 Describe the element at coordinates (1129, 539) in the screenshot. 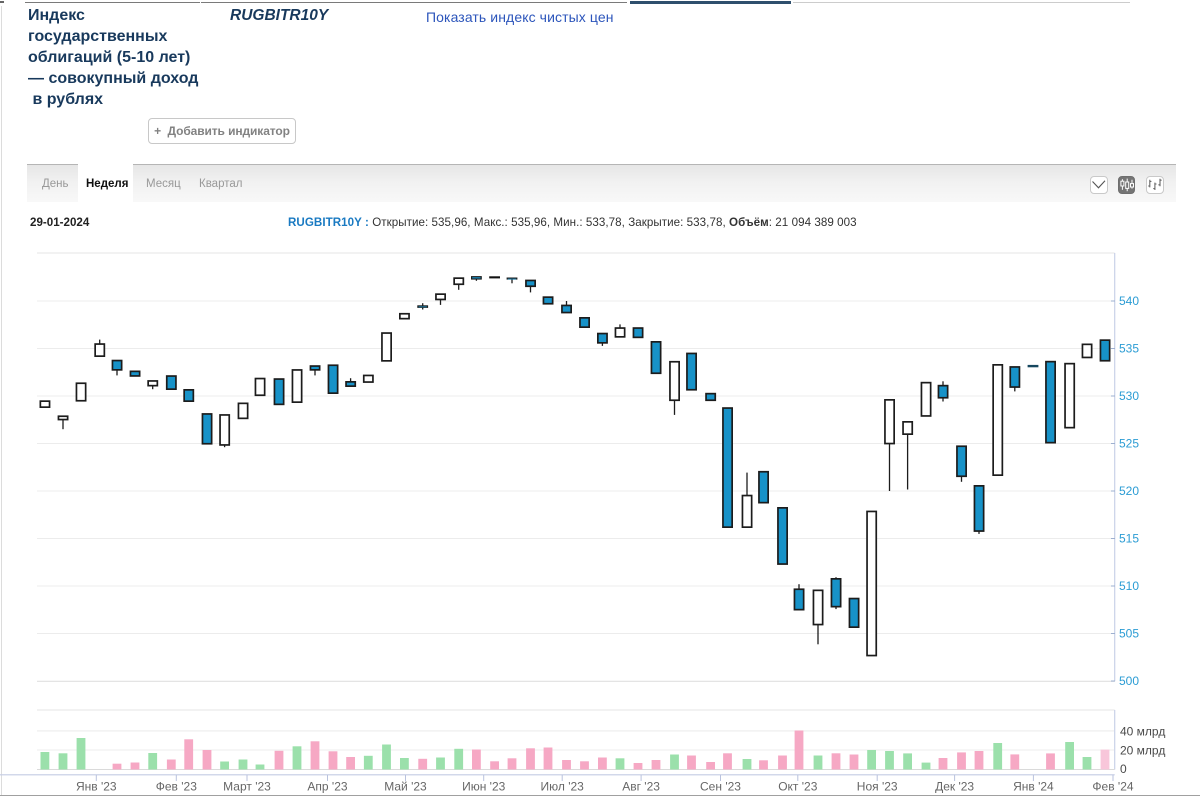

I see `svg-text: 515` at that location.